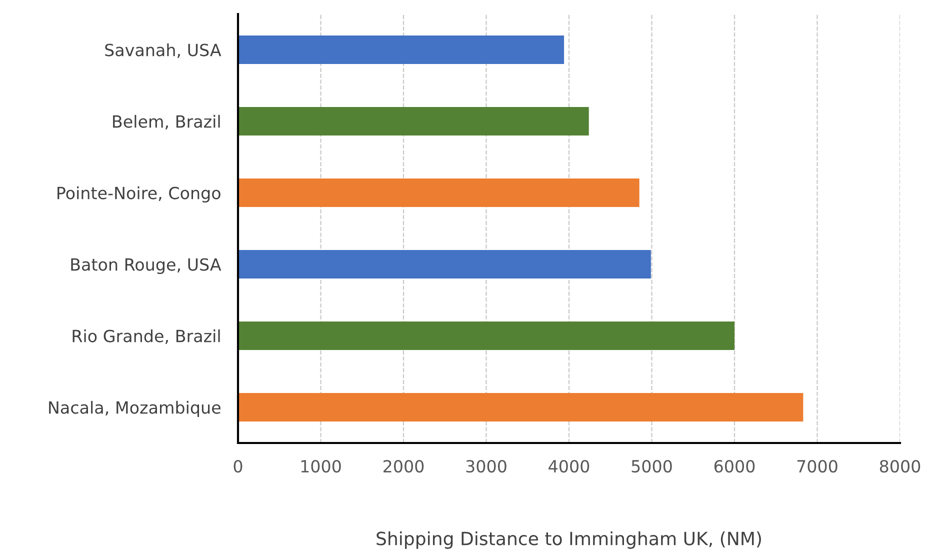  Describe the element at coordinates (146, 266) in the screenshot. I see `y-tick-label: Baton Rouge, USA` at that location.